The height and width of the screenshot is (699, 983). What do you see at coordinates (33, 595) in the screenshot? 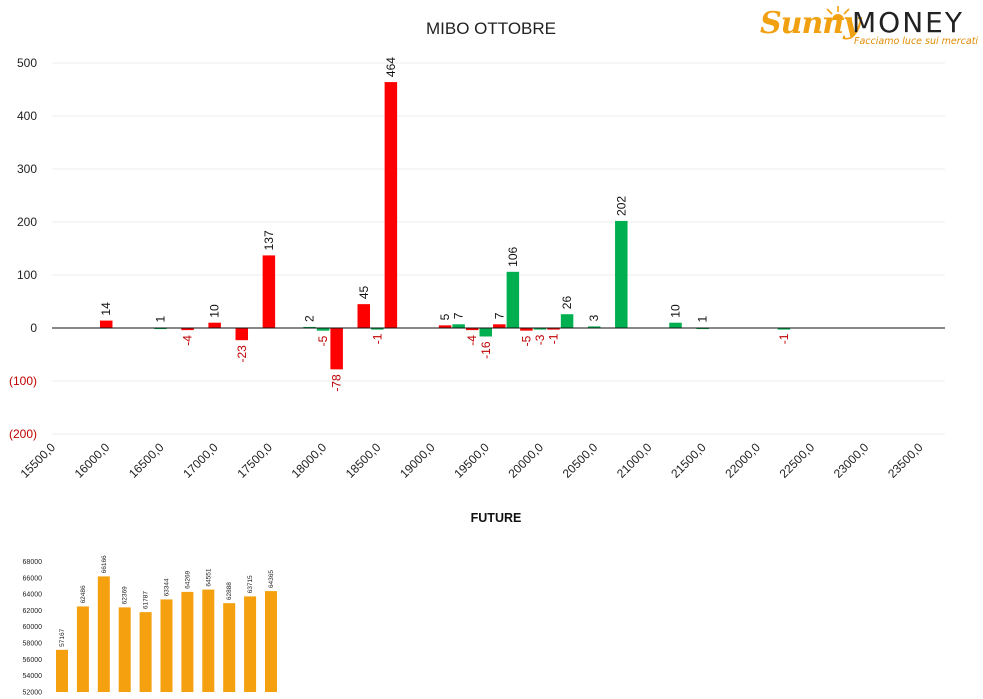
I see `y-tick-label: 64000` at bounding box center [33, 595].